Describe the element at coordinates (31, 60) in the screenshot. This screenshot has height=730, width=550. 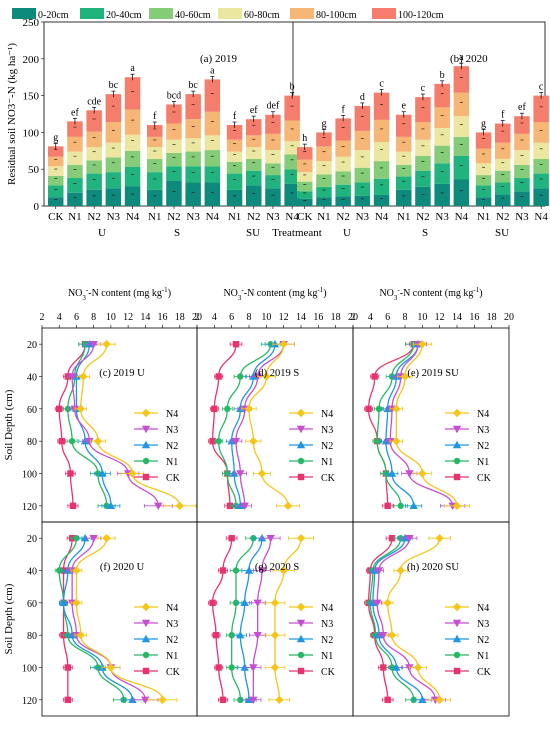
I see `y-tick-label: 200` at that location.